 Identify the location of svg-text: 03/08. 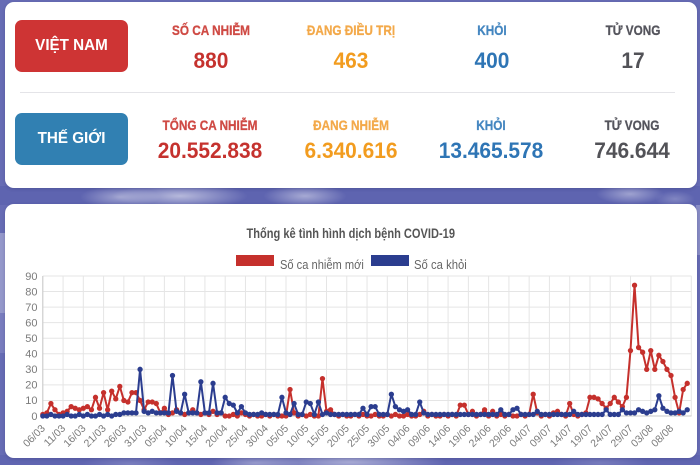
(642, 436).